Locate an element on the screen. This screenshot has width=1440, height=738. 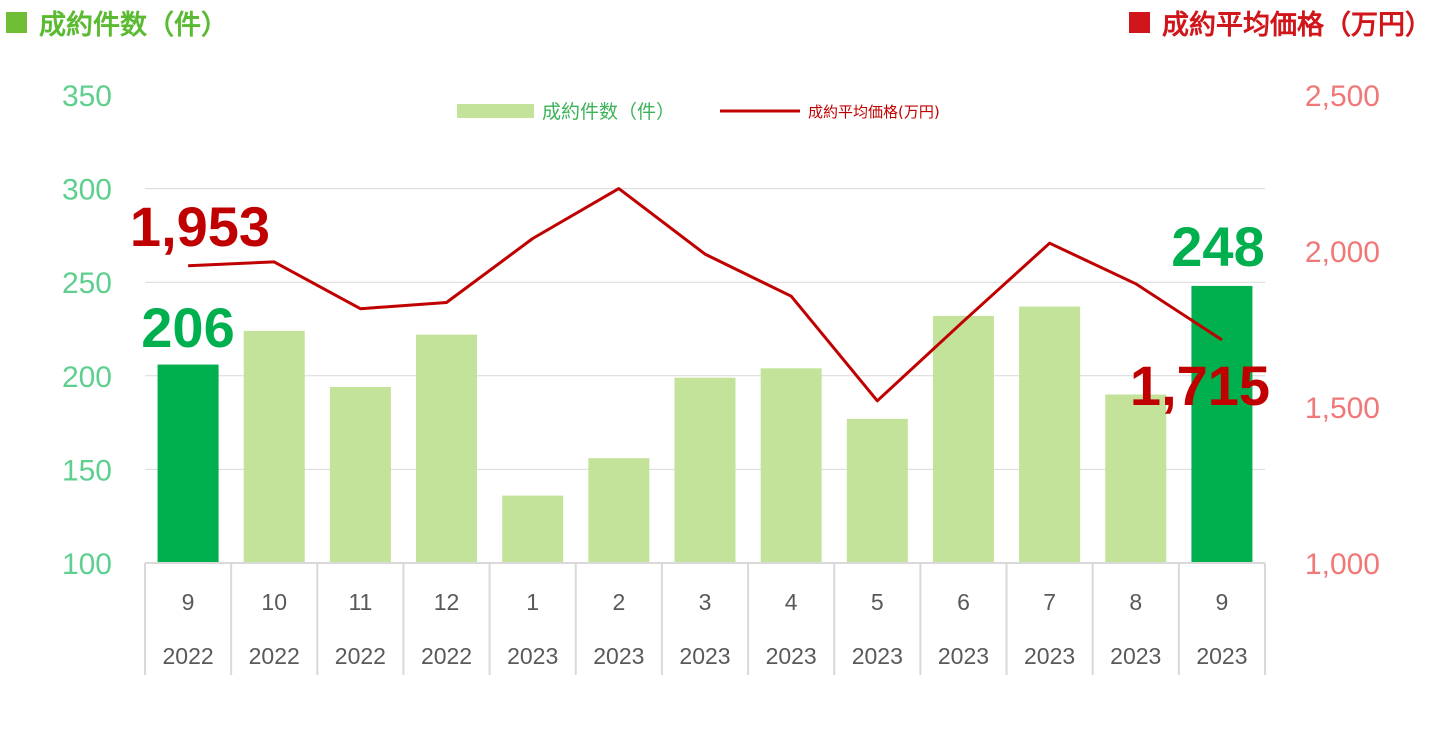
left-tick-label: 200 is located at coordinates (87, 377).